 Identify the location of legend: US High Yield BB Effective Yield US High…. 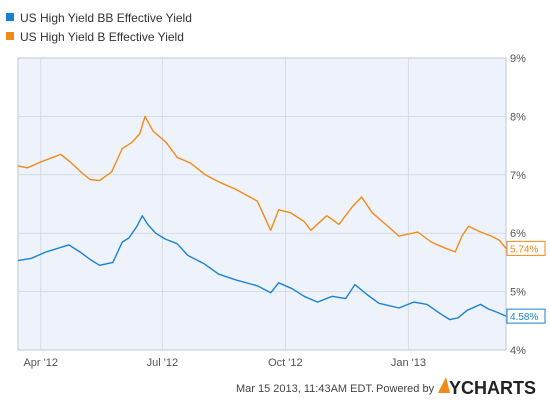
(99, 27).